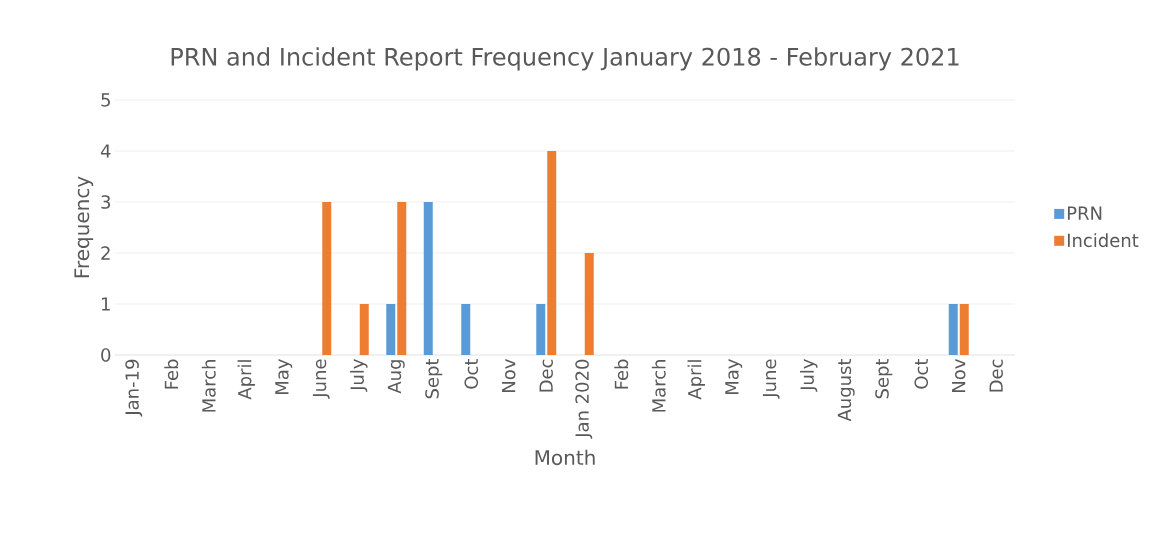  What do you see at coordinates (84, 227) in the screenshot?
I see `y-axis-title: Frequency` at bounding box center [84, 227].